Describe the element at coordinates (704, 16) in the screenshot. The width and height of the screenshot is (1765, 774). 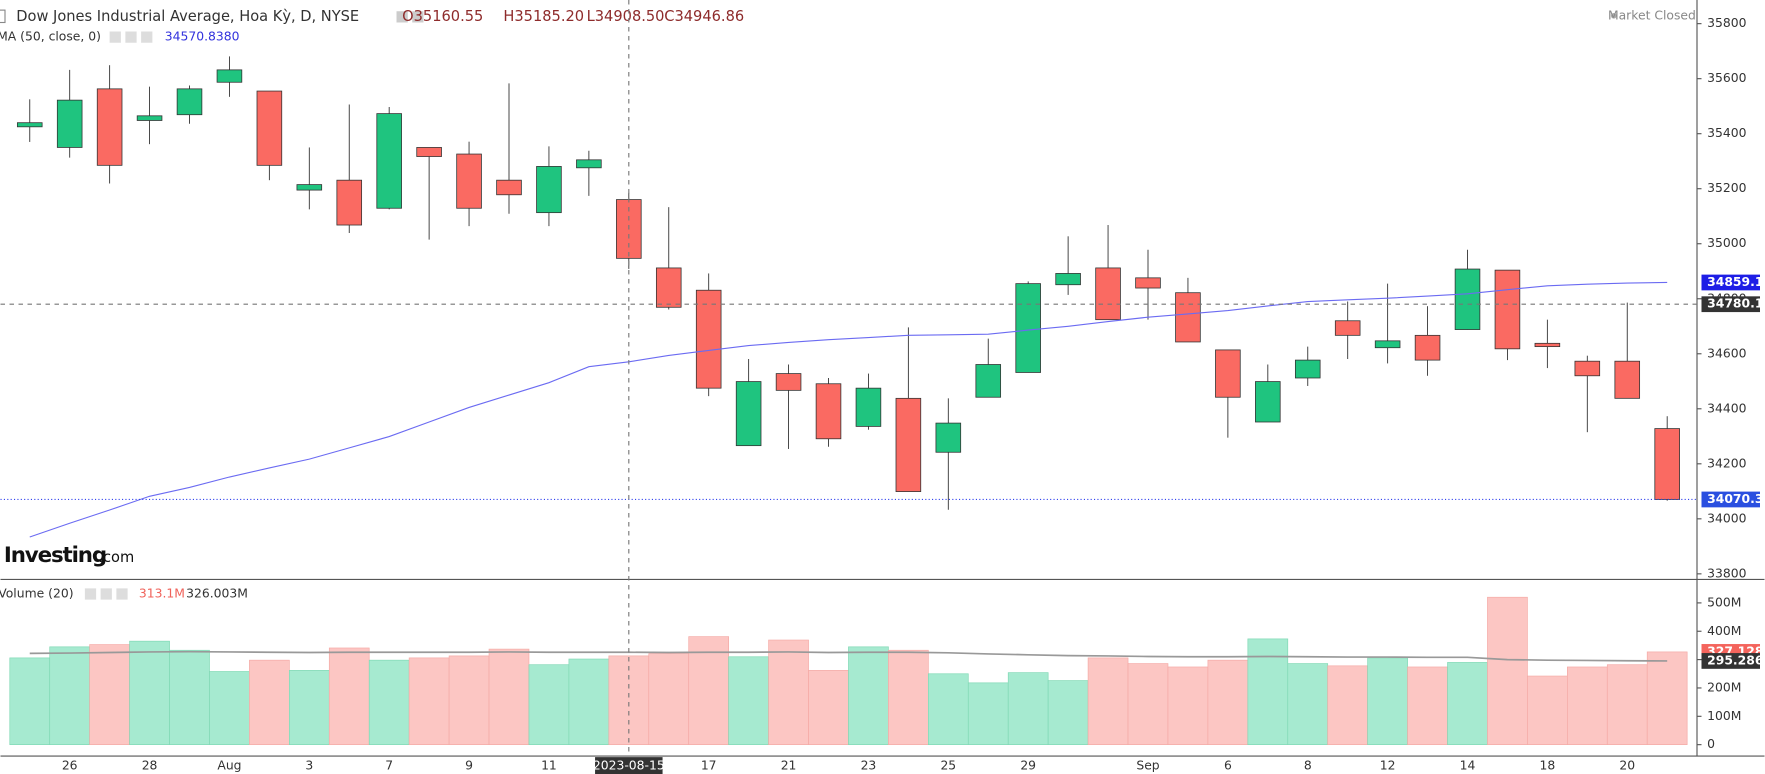
I see `ohlc-value: C34946.86` at that location.